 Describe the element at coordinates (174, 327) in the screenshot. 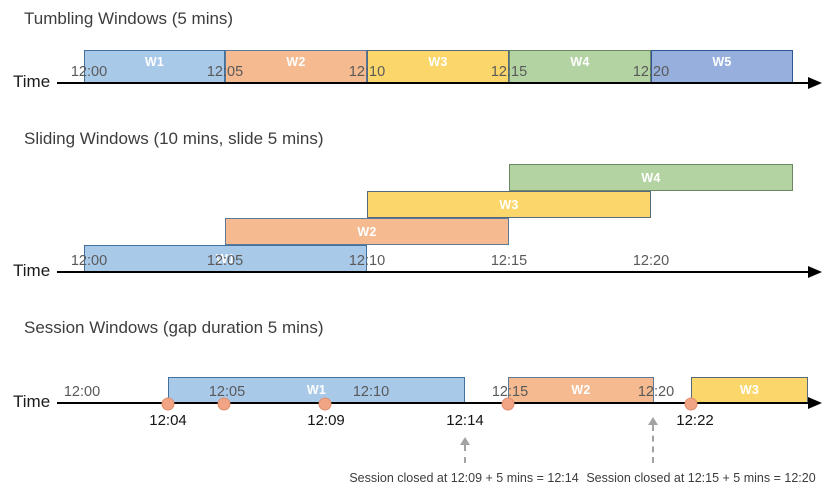

I see `section-title-session: Session Windows (gap duration 5 mins)` at that location.